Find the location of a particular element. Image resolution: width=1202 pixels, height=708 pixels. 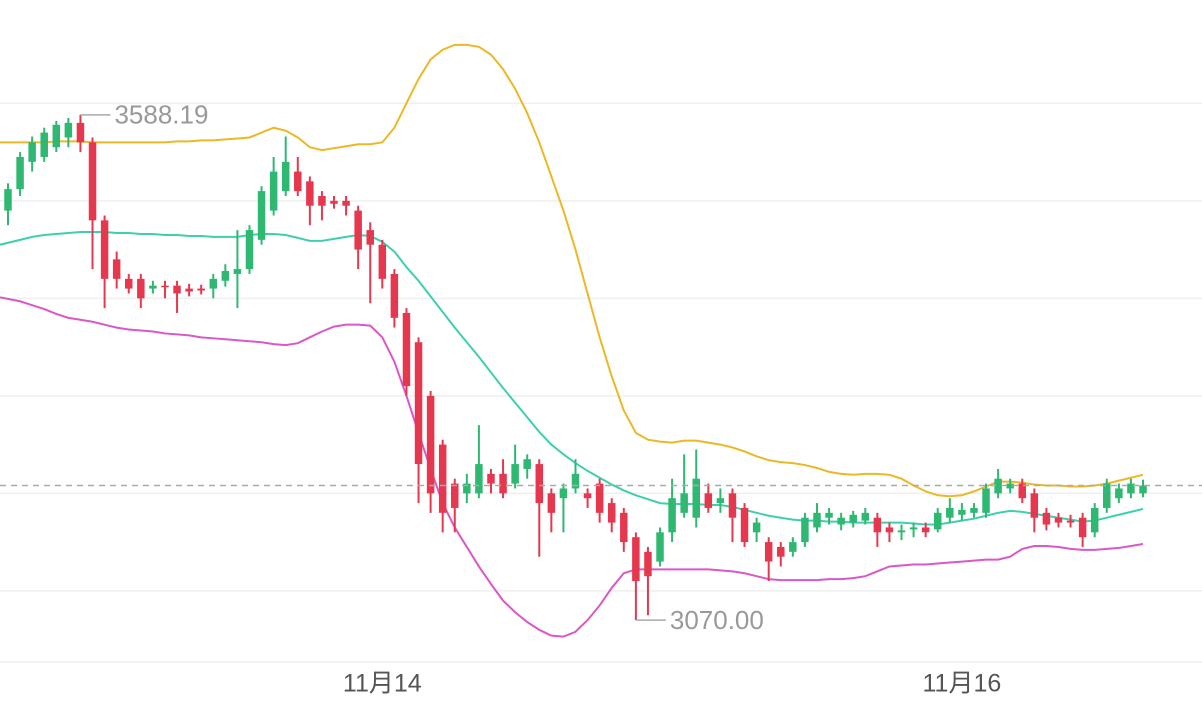

x-tick-label: 11月14 is located at coordinates (382, 684).